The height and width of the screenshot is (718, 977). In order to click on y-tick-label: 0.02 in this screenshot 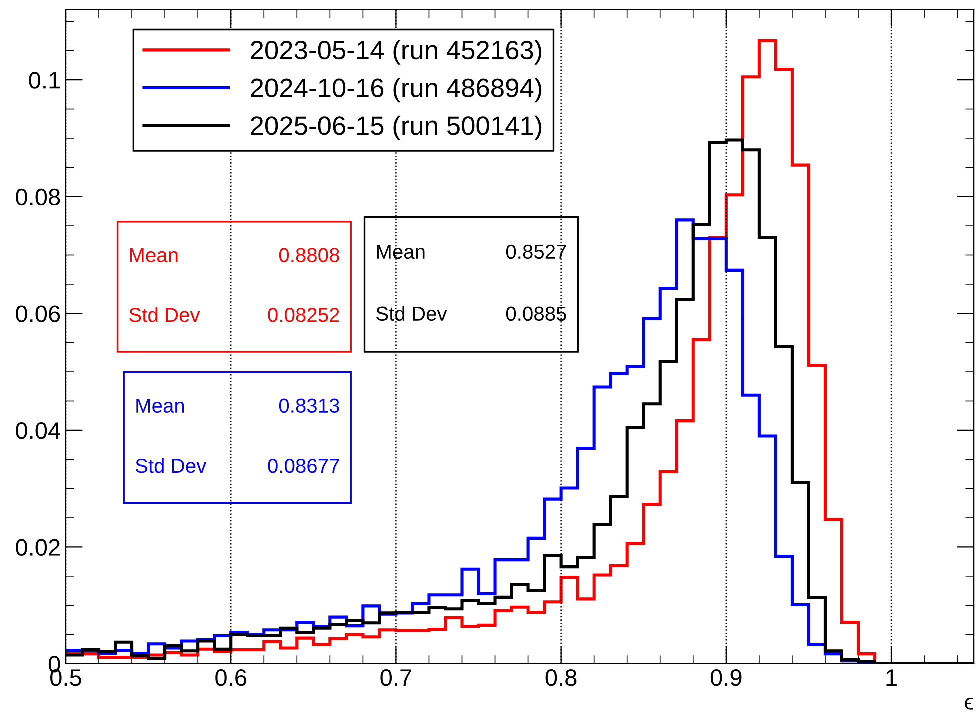, I will do `click(38, 547)`.